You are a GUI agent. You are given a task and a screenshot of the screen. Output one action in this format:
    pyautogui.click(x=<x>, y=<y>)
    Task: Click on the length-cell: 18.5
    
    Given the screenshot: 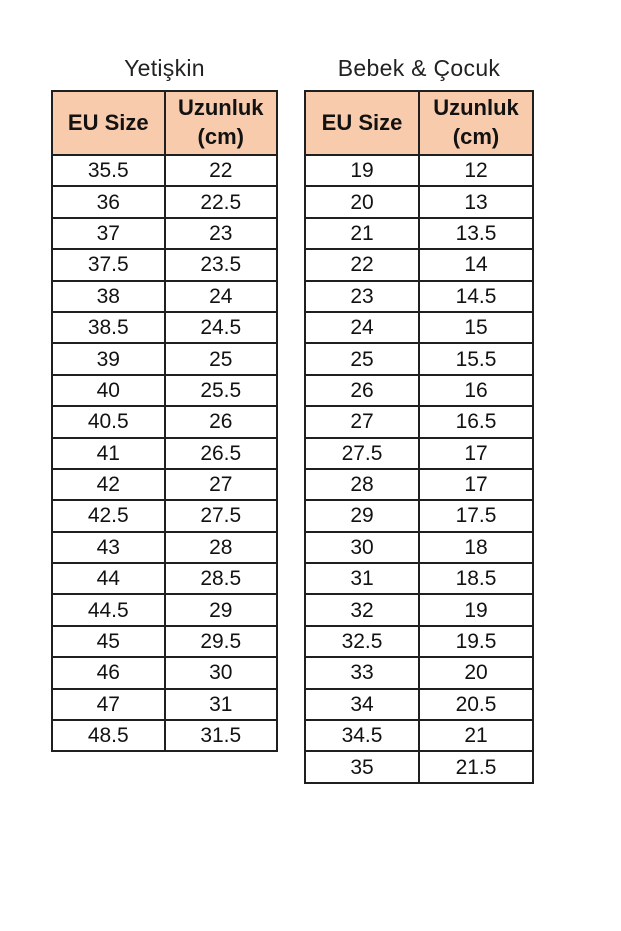 What is the action you would take?
    pyautogui.click(x=476, y=579)
    